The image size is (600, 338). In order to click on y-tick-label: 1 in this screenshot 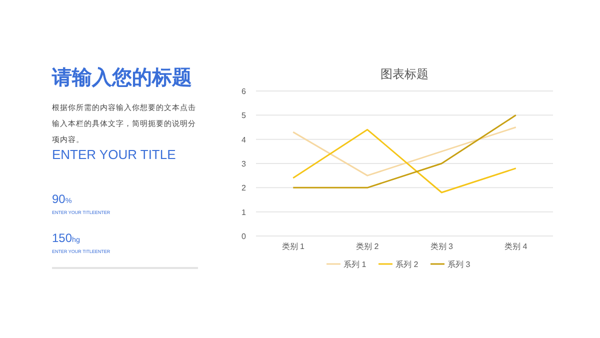, I will do `click(244, 212)`.